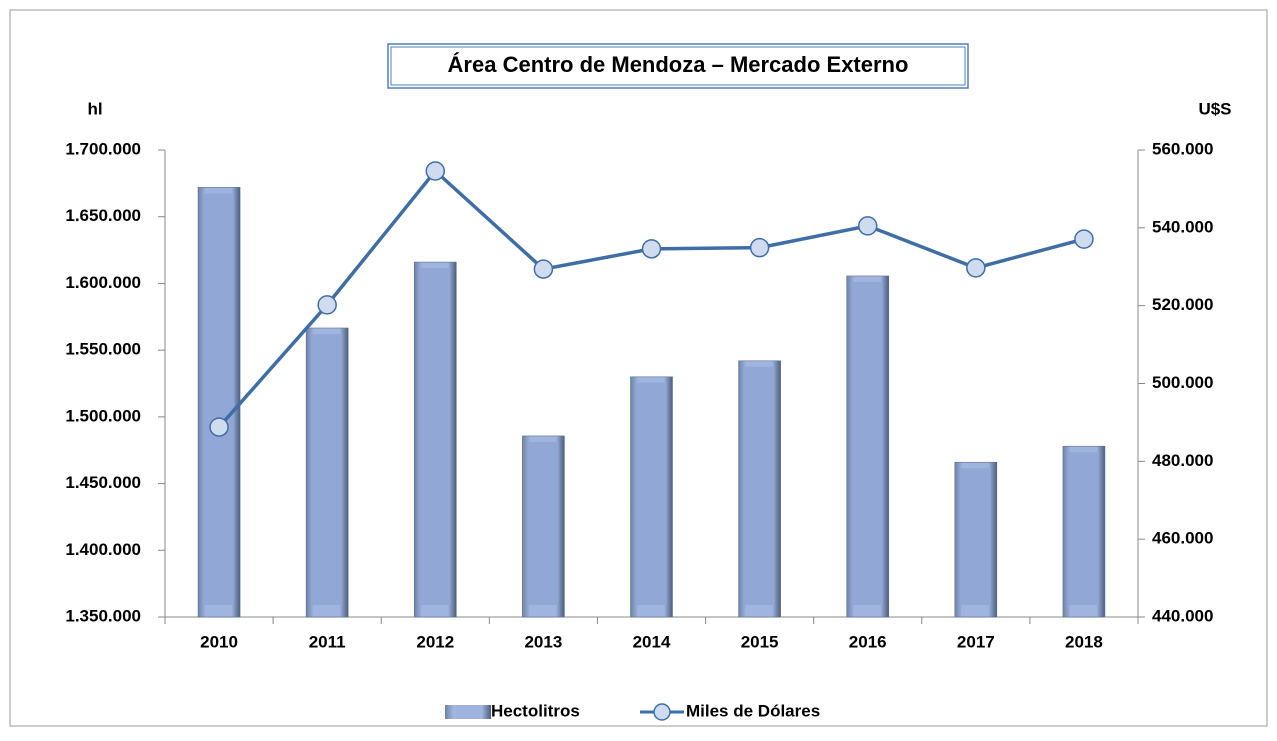 This screenshot has height=741, width=1277. I want to click on y2-tick-label: 560.000, so click(1182, 148).